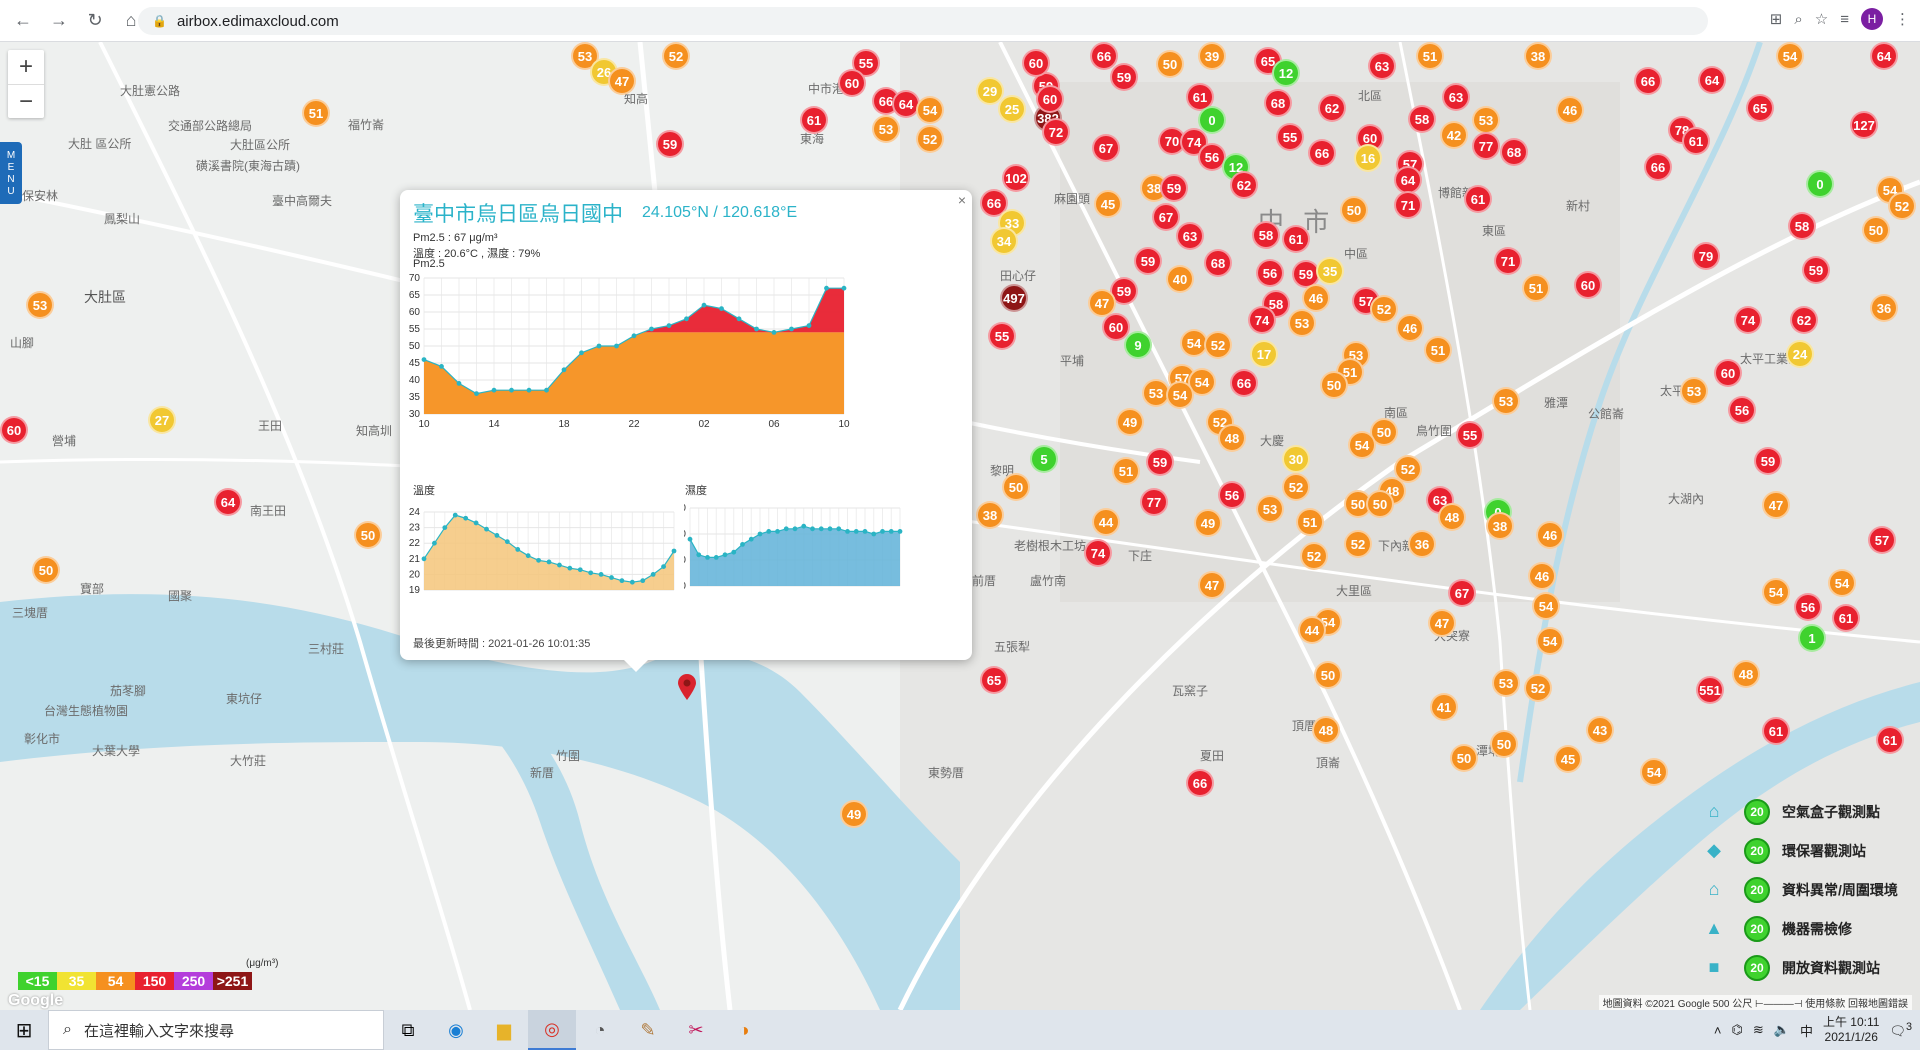 The image size is (1920, 1050). What do you see at coordinates (1568, 759) in the screenshot?
I see `sensor-marker: 45` at bounding box center [1568, 759].